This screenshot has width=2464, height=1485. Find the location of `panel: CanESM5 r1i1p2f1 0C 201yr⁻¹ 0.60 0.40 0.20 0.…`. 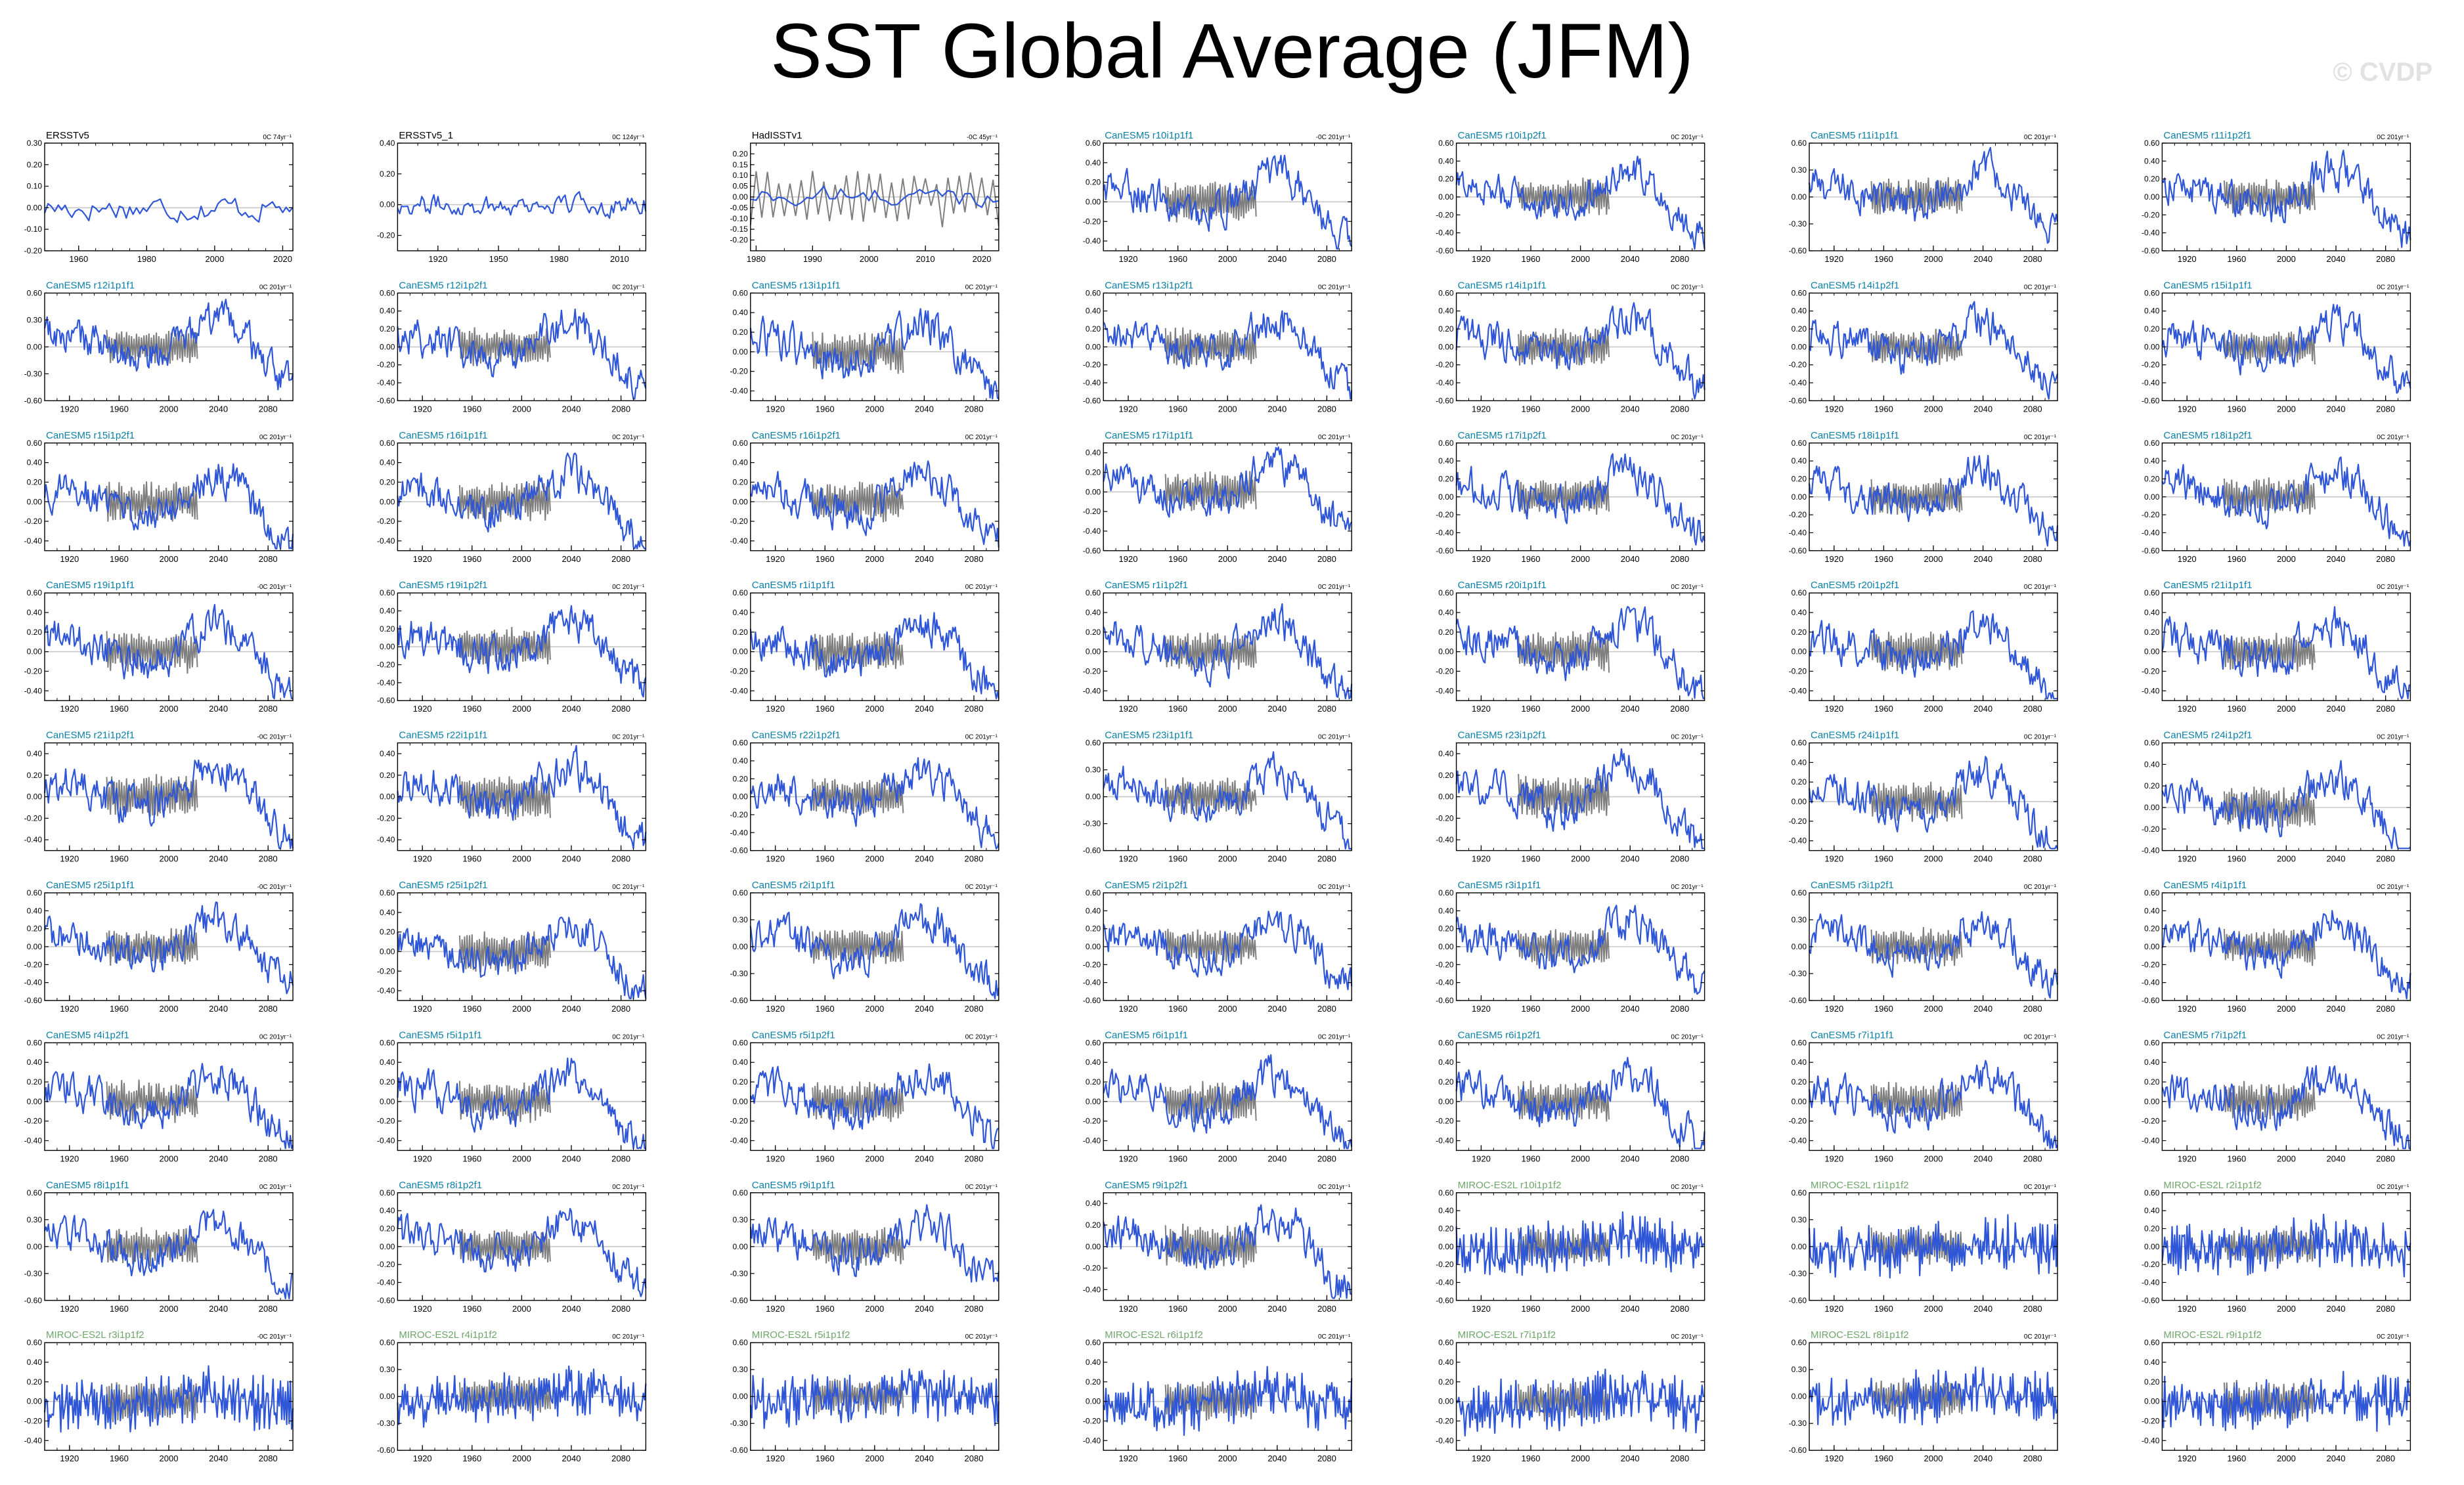

panel: CanESM5 r1i1p2f1 0C 201yr⁻¹ 0.60 0.40 0.20 0.… is located at coordinates (1218, 647).